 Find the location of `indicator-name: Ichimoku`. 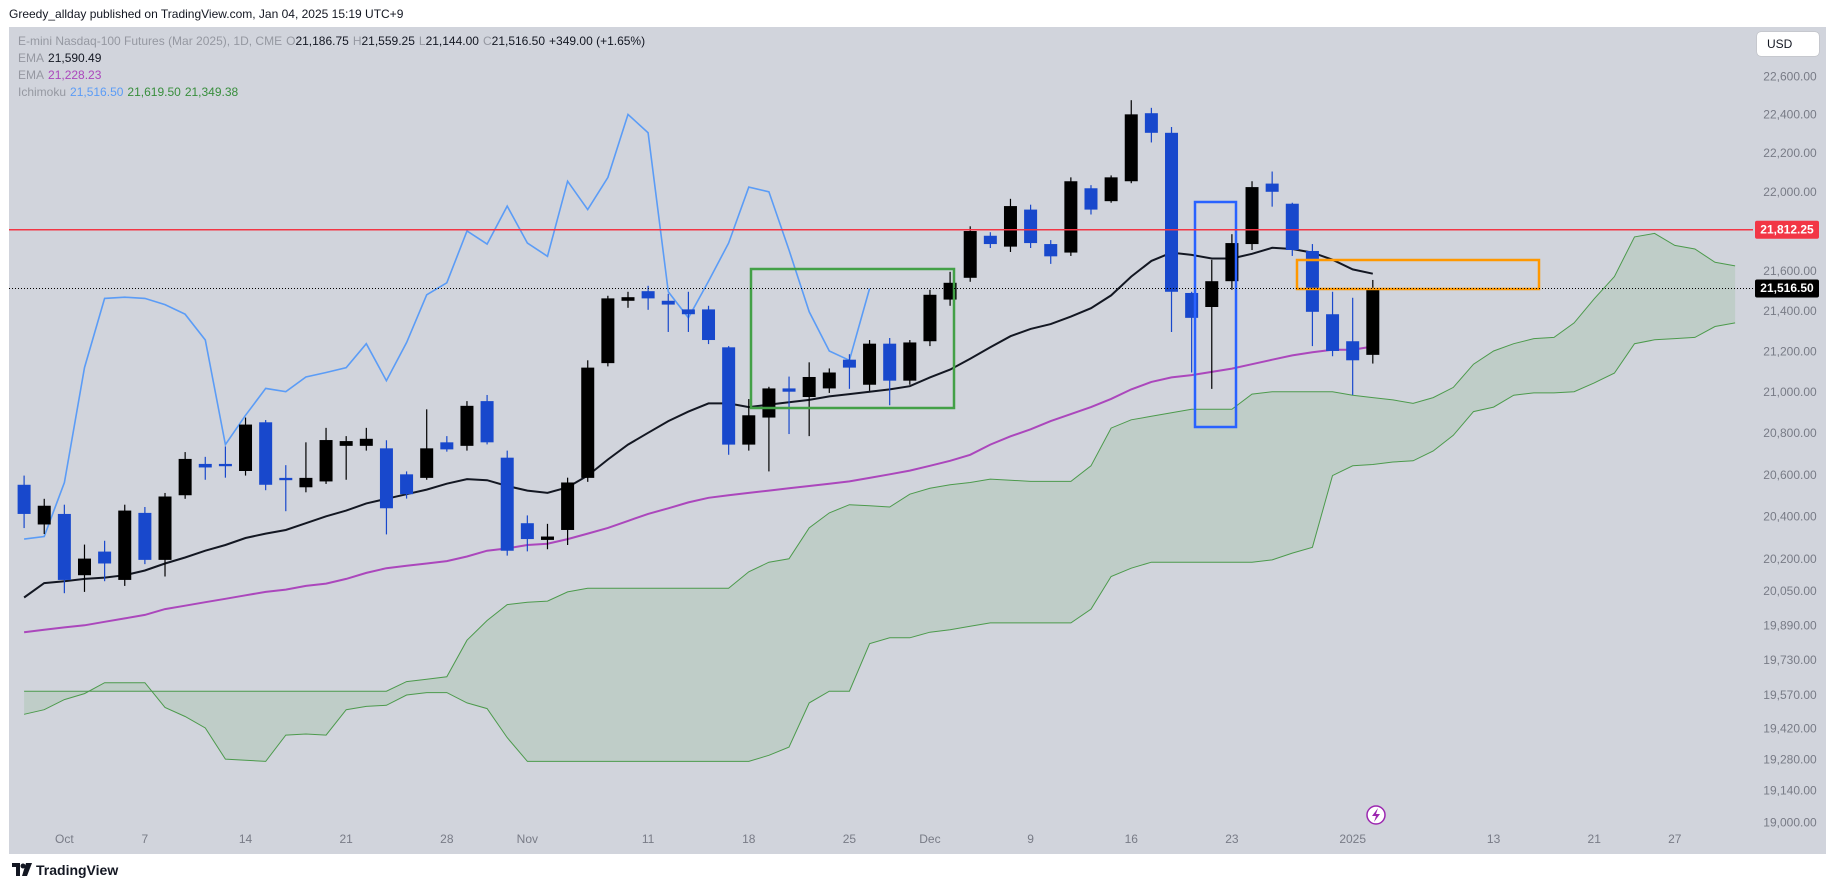

indicator-name: Ichimoku is located at coordinates (42, 92).